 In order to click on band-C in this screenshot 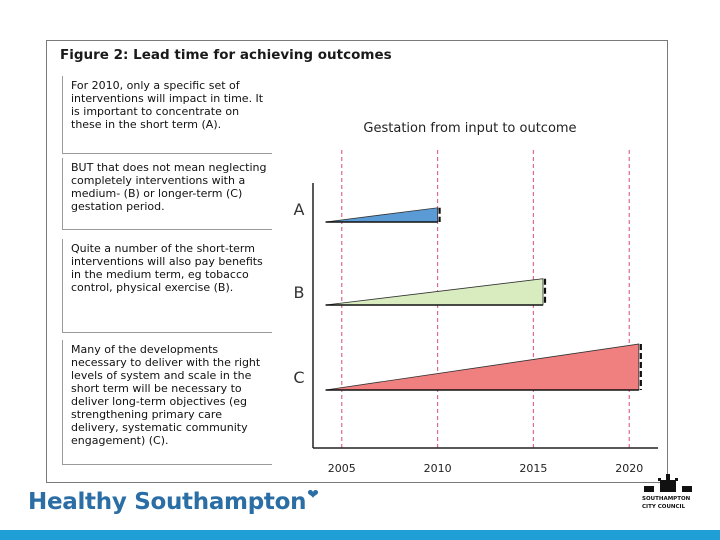, I will do `click(482, 367)`.